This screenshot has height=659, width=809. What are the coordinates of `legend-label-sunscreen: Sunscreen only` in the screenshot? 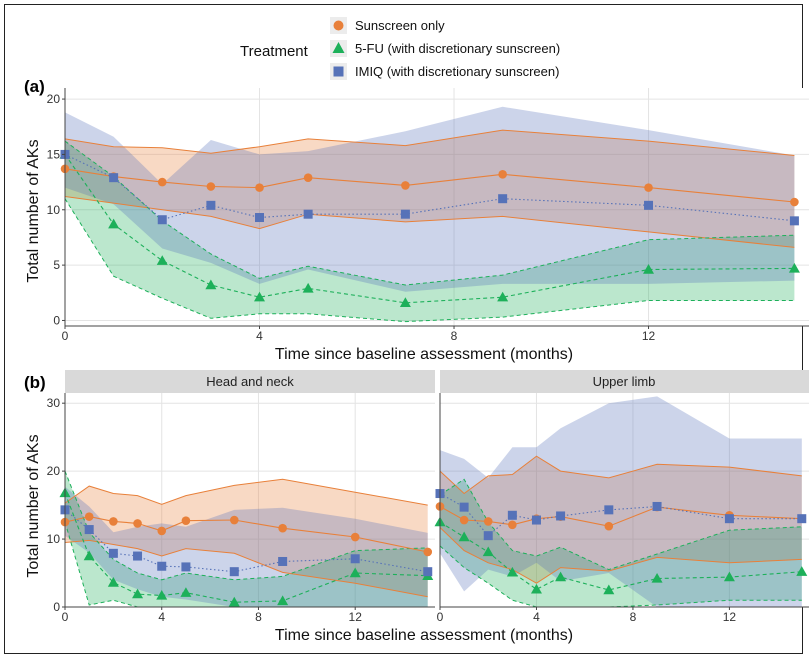 It's located at (400, 25).